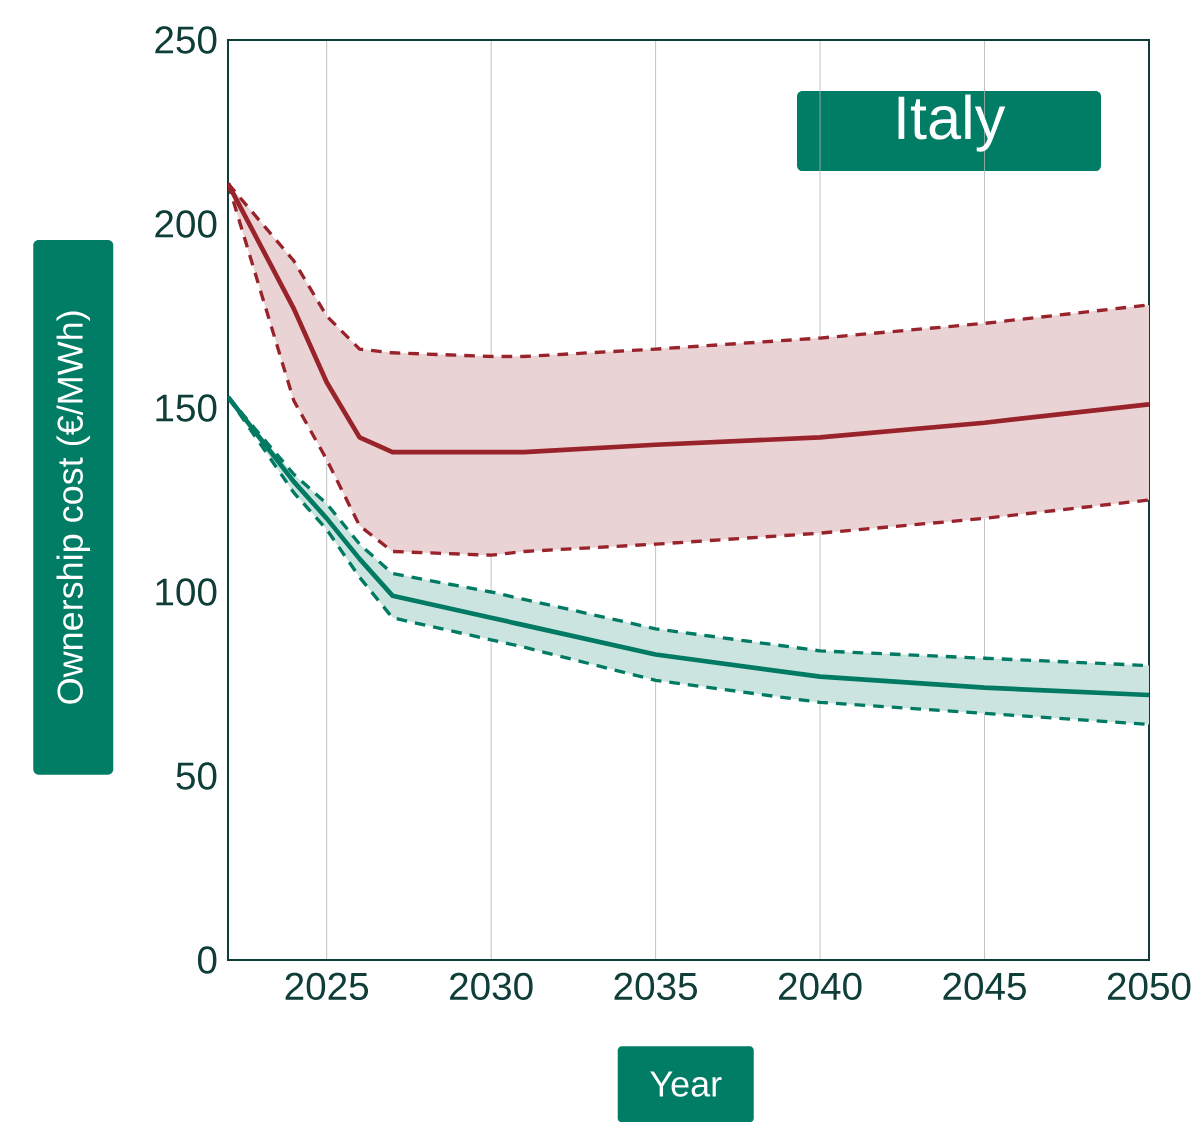 This screenshot has height=1122, width=1204. What do you see at coordinates (327, 986) in the screenshot?
I see `x-tick-label: 2025` at bounding box center [327, 986].